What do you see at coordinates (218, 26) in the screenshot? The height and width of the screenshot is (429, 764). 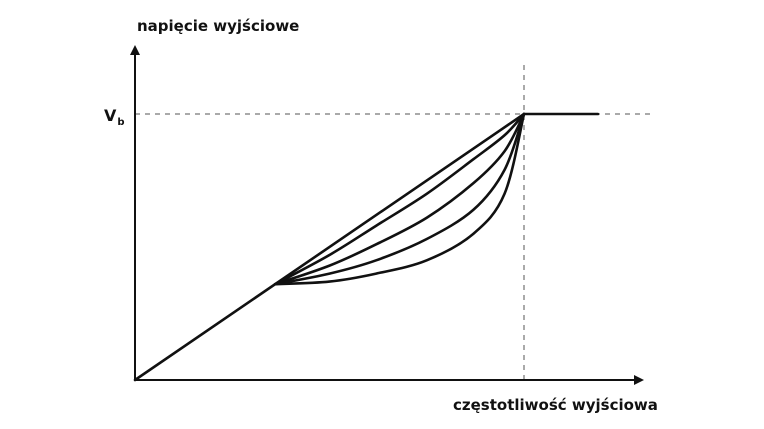 I see `y-axis-title: napięcie wyjściowe` at bounding box center [218, 26].